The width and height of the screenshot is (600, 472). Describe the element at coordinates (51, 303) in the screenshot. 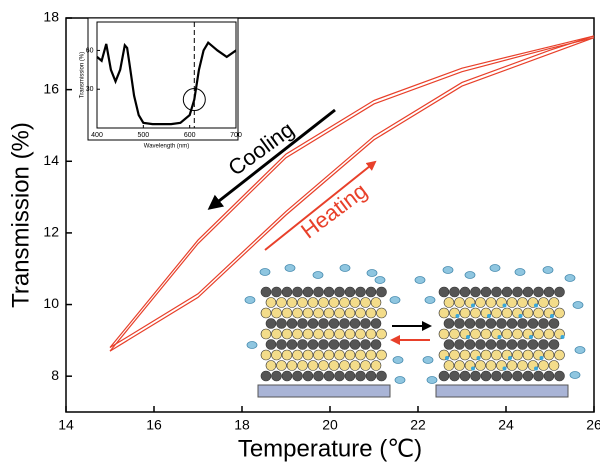

I see `y-tick-label: 10` at that location.